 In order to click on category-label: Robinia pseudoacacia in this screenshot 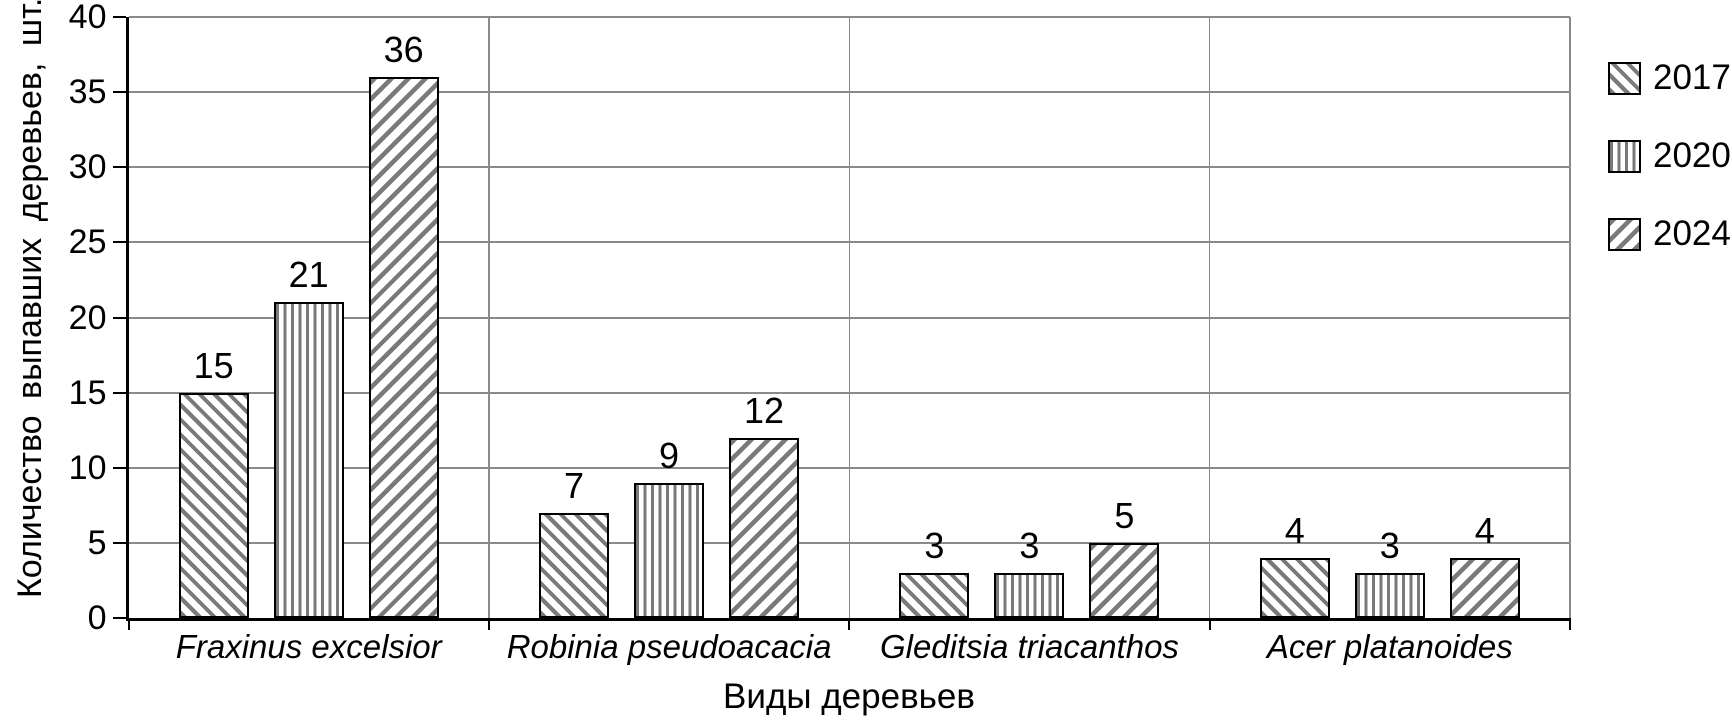, I will do `click(669, 646)`.